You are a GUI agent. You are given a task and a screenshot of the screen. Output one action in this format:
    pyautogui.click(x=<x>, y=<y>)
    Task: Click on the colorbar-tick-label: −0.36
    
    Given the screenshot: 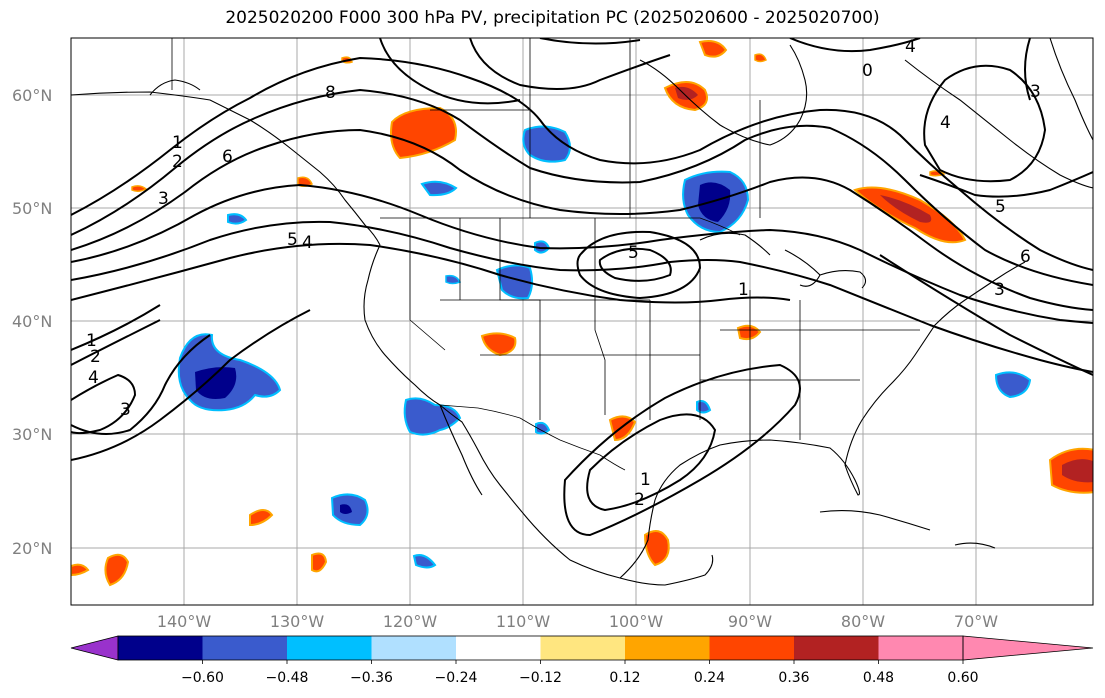 What is the action you would take?
    pyautogui.click(x=371, y=678)
    